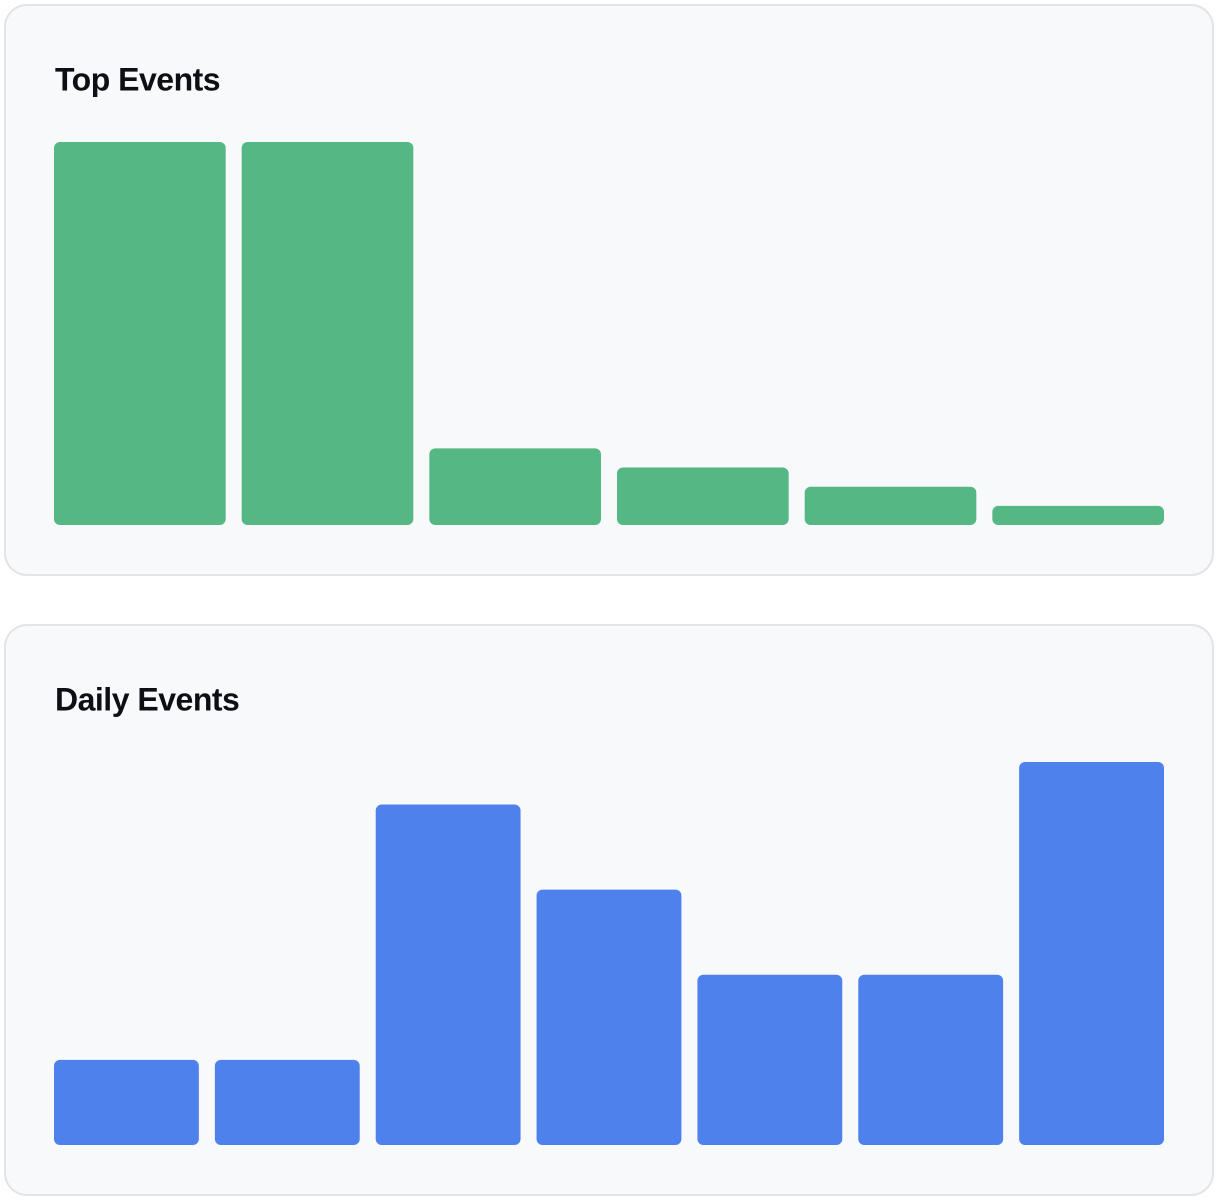  What do you see at coordinates (147, 699) in the screenshot?
I see `chart-title: Daily Events` at bounding box center [147, 699].